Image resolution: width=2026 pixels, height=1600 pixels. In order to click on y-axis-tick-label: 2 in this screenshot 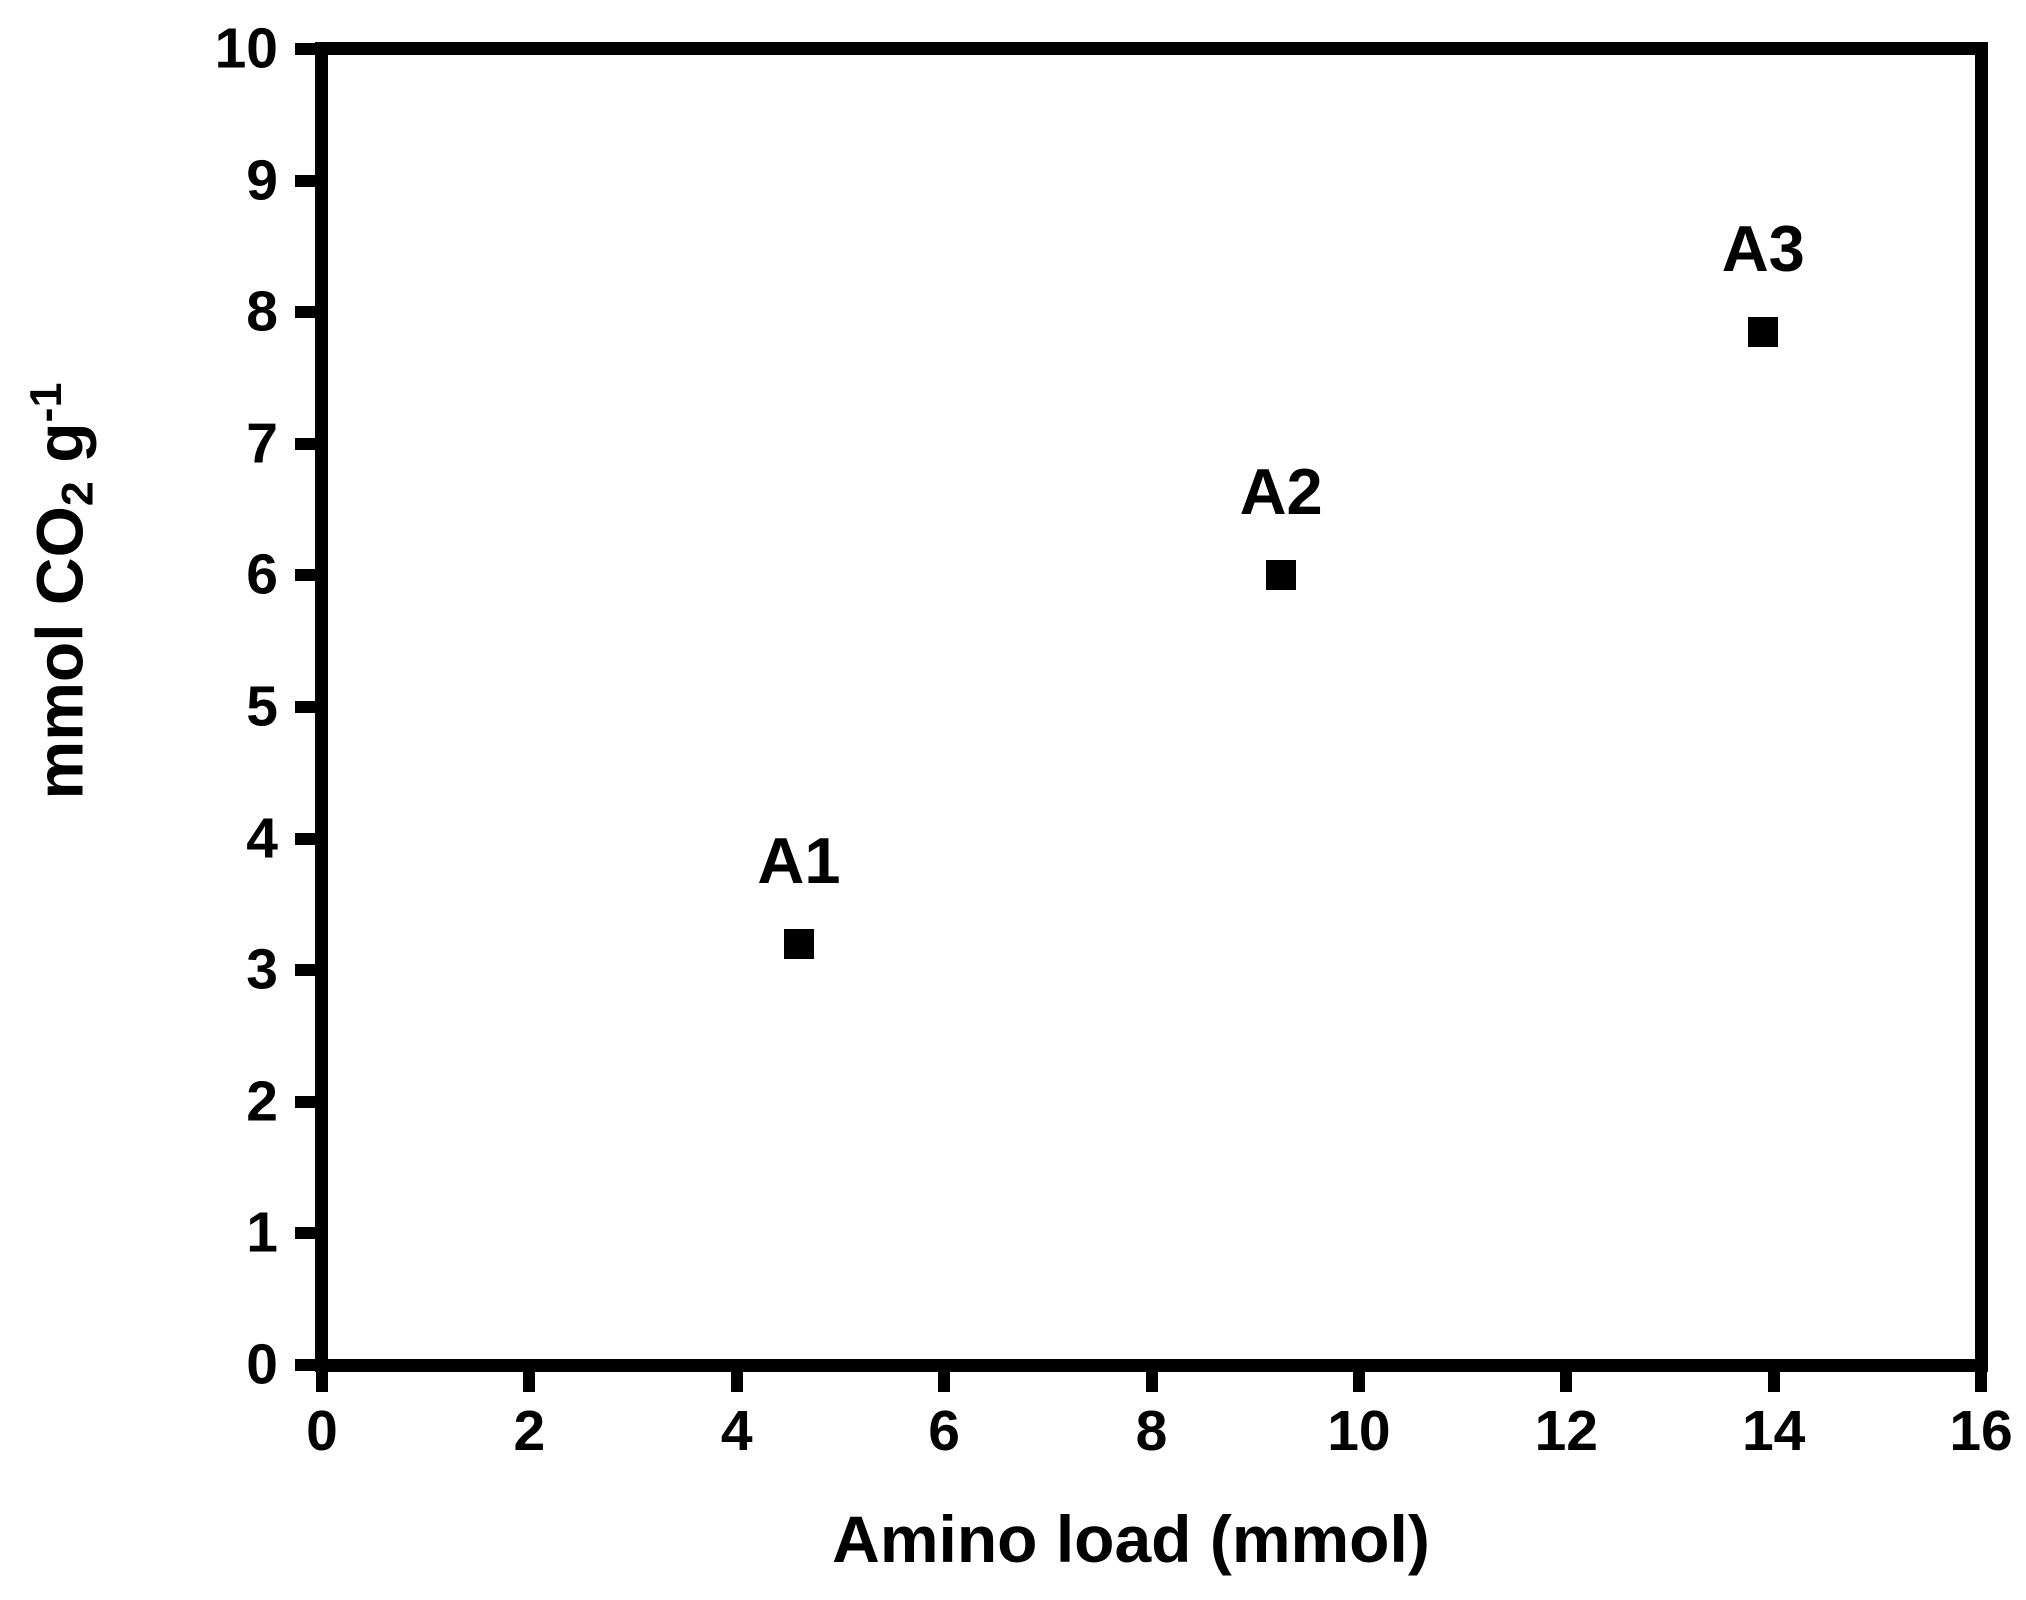, I will do `click(262, 1101)`.